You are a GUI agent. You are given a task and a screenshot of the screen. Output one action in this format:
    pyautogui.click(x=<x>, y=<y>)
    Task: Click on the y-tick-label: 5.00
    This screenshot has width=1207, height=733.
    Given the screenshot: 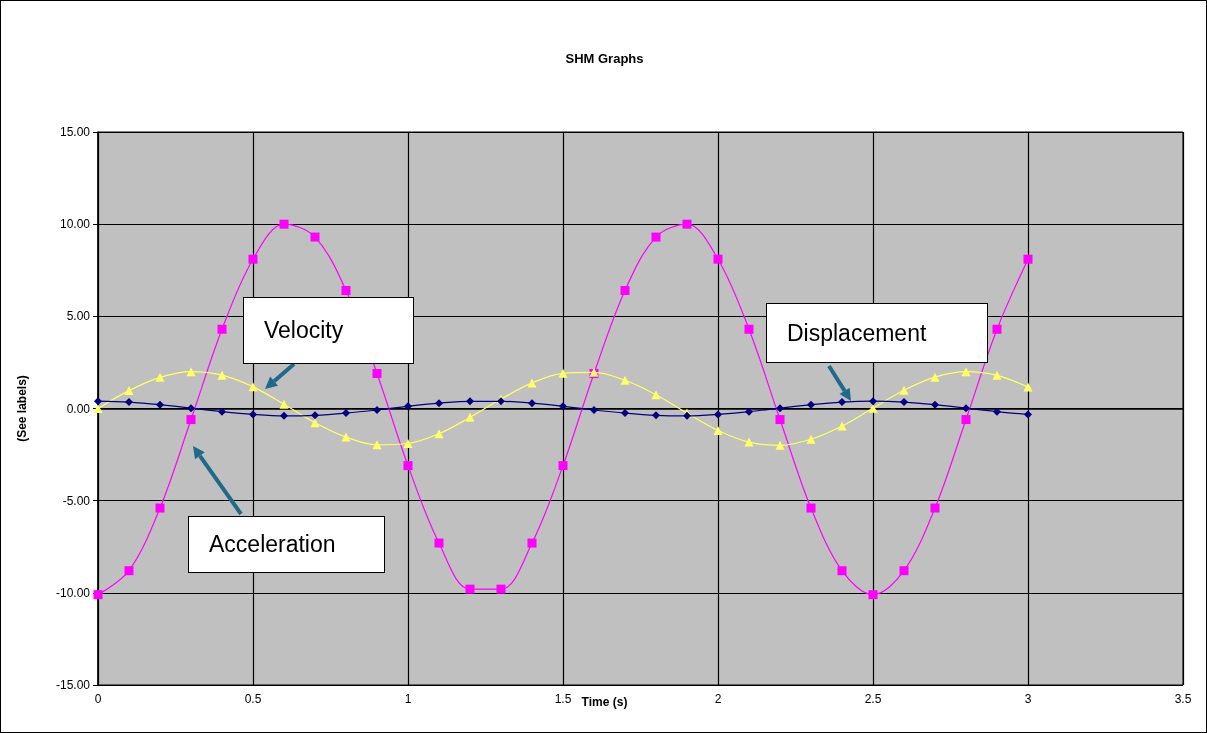 What is the action you would take?
    pyautogui.click(x=78, y=316)
    